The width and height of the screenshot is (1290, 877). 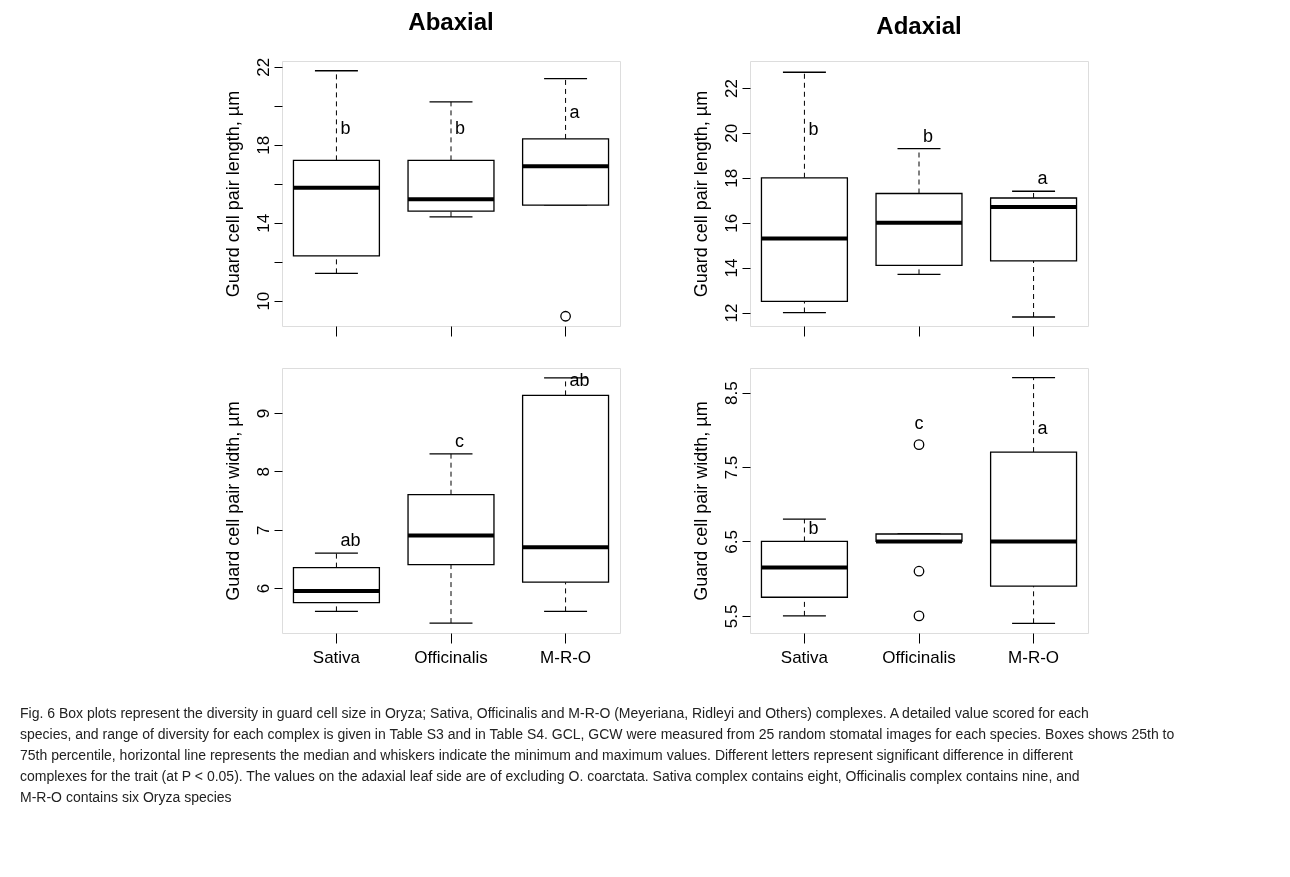 I want to click on y-tick-label: 20, so click(x=731, y=133).